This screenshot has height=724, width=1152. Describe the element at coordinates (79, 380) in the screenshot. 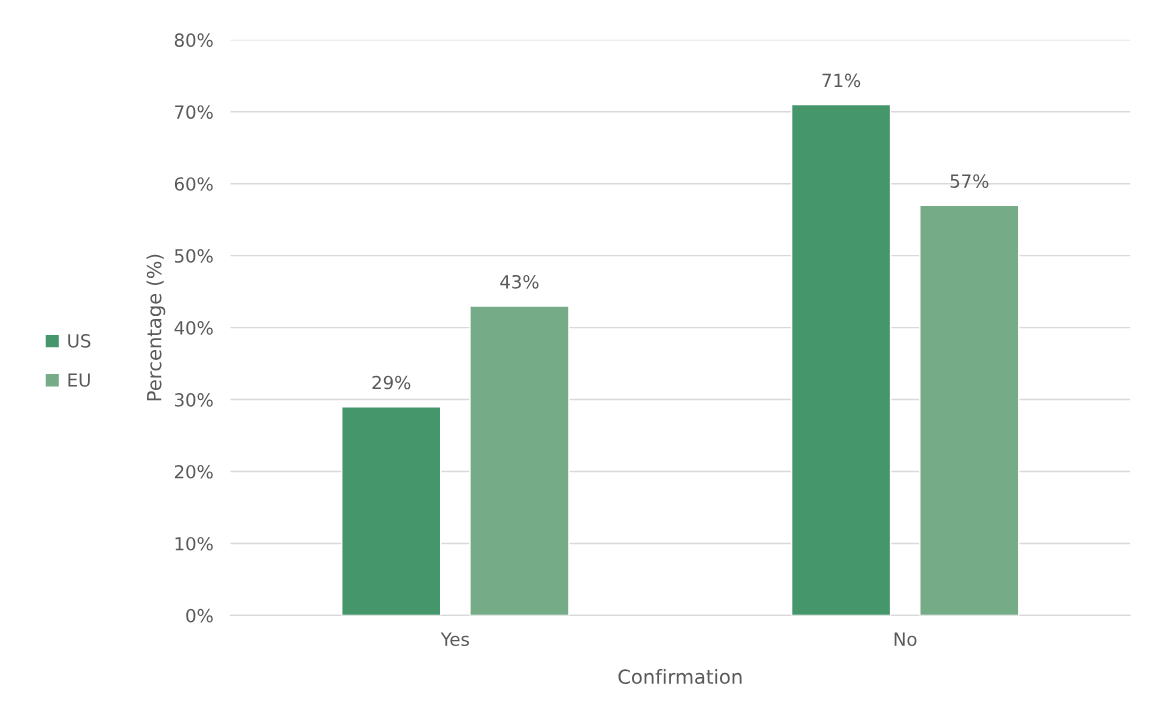

I see `legend-label: EU` at that location.